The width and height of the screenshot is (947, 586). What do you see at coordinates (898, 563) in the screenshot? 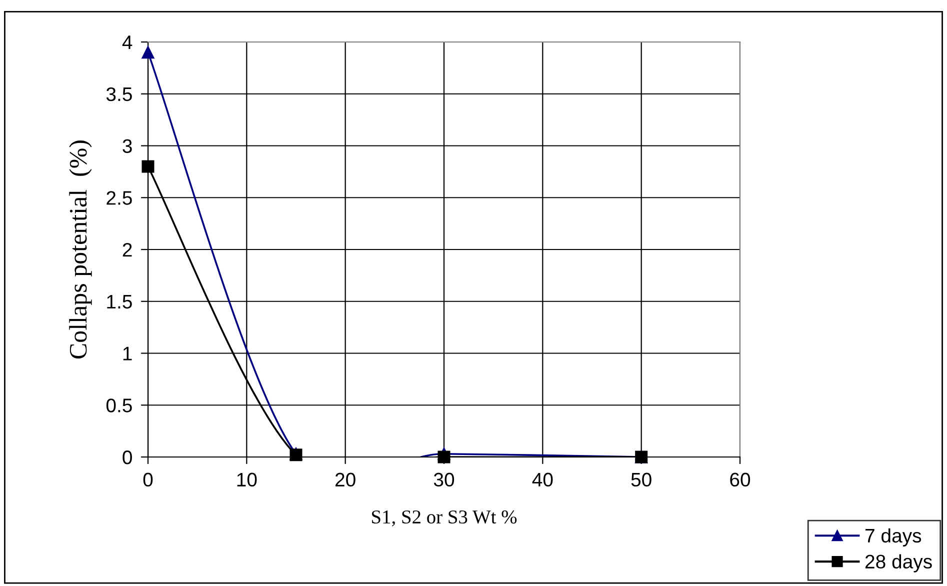
I see `legend-label: 28 days` at bounding box center [898, 563].